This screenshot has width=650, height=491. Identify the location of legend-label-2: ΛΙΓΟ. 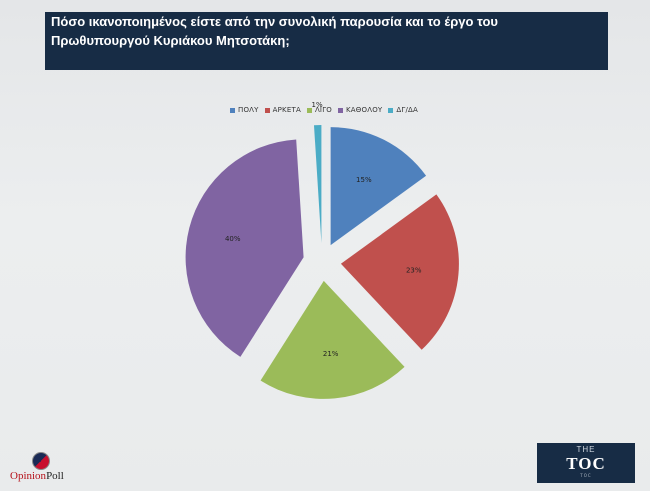
(323, 110).